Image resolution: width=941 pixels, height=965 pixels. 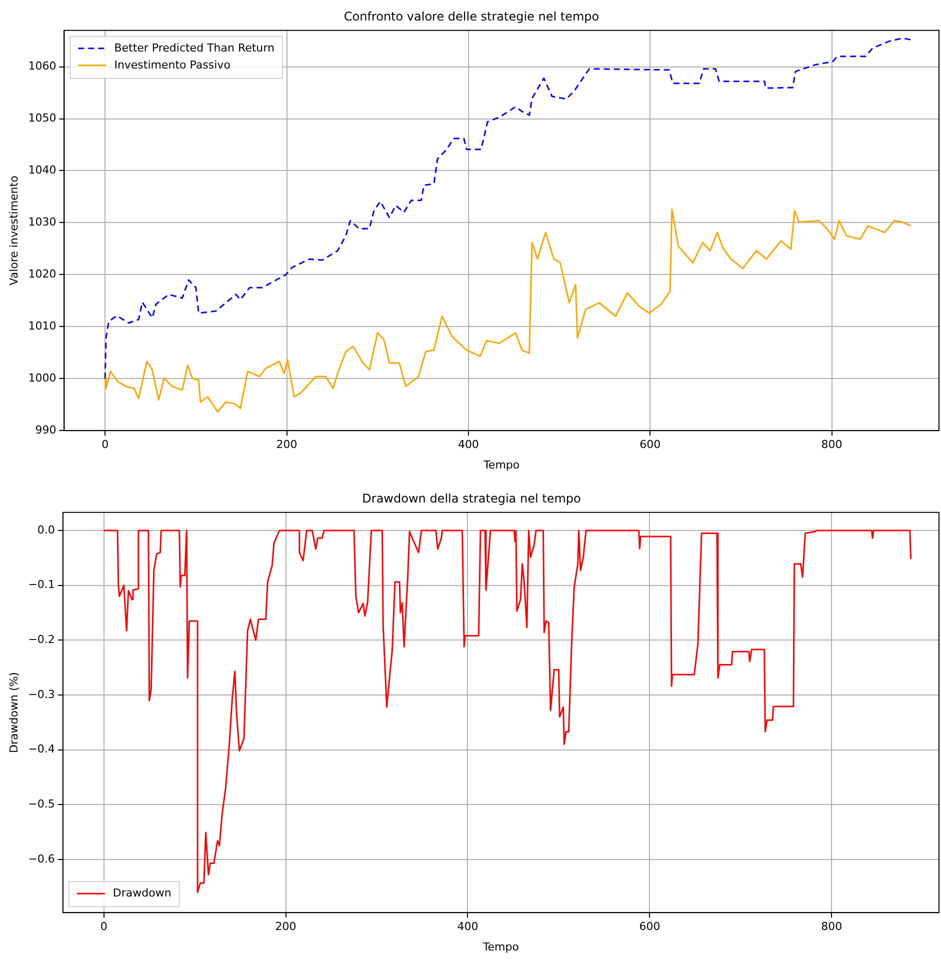 What do you see at coordinates (13, 230) in the screenshot?
I see `y-axis-title: Valore investimento` at bounding box center [13, 230].